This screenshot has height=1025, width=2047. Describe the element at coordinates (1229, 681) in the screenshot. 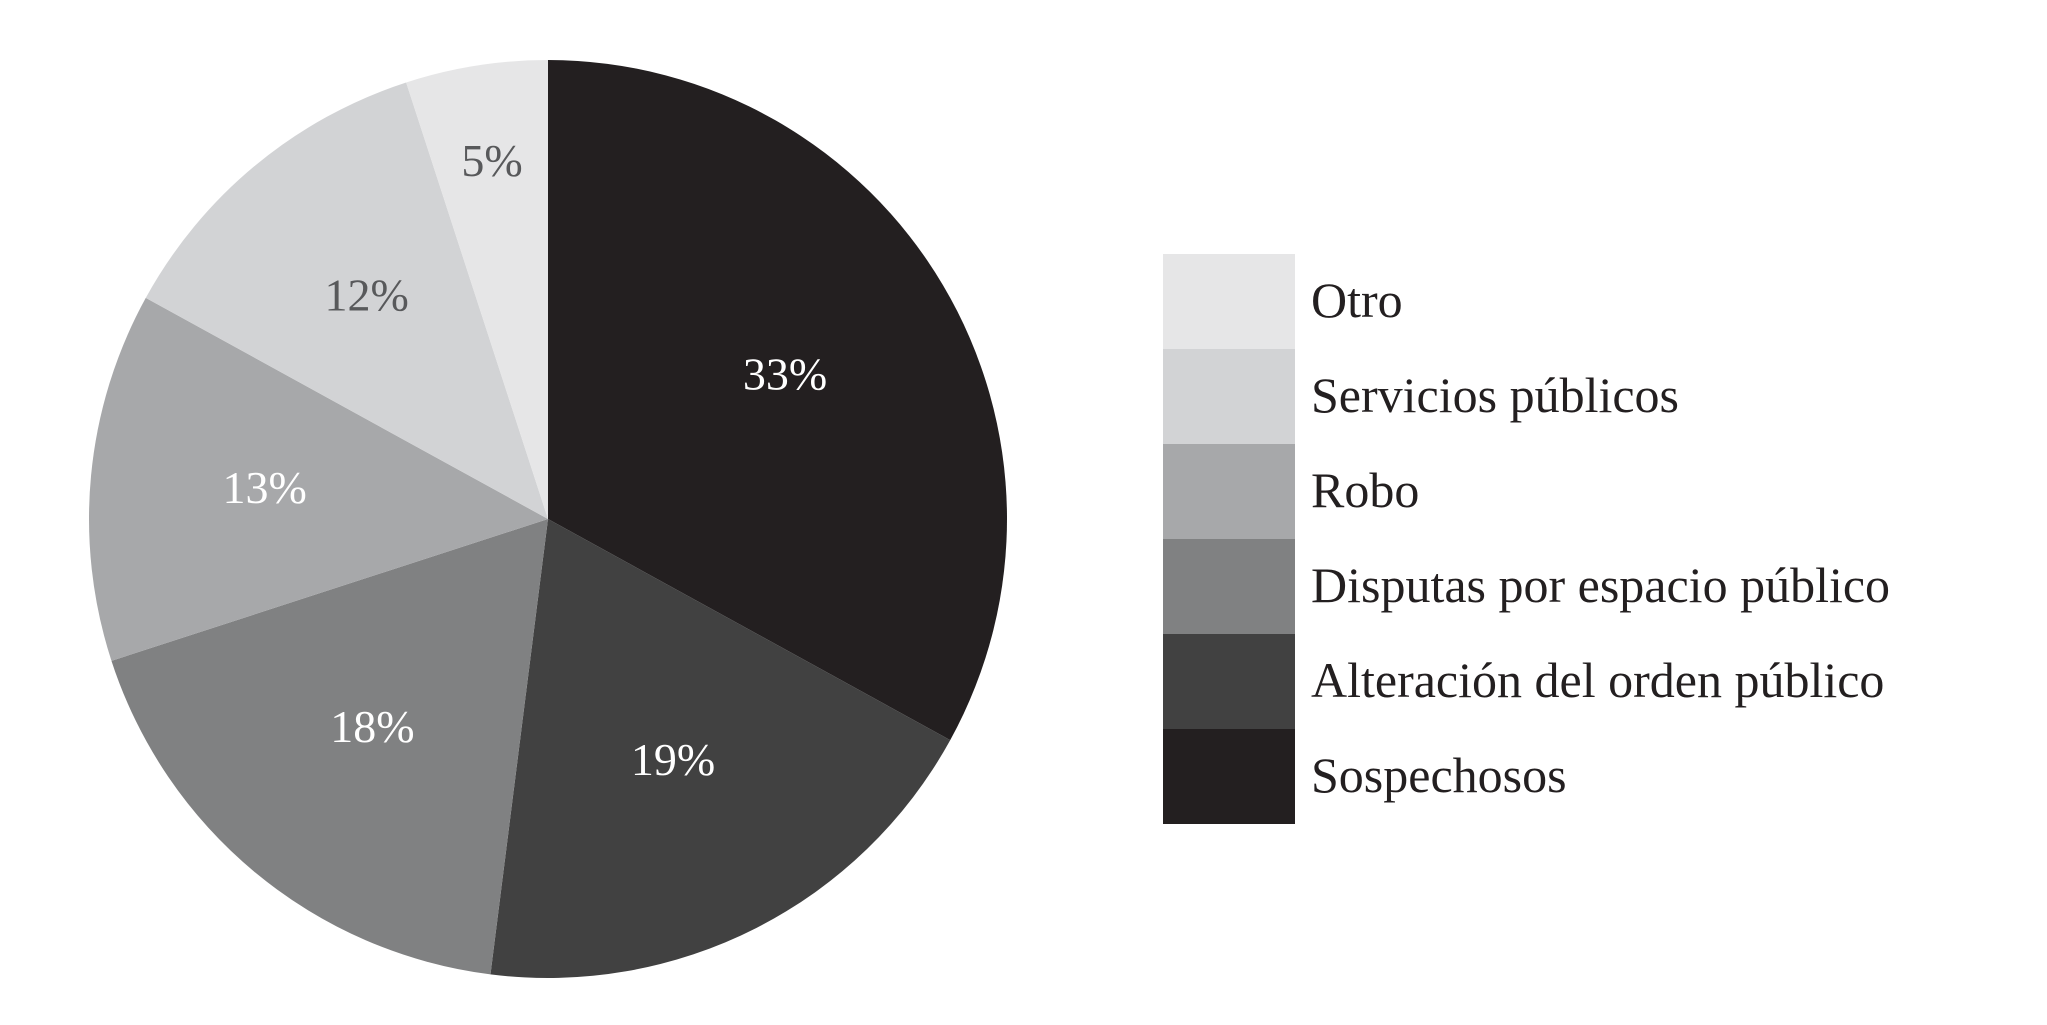

I see `legend-swatch-alteracion-del-orden-publico` at that location.